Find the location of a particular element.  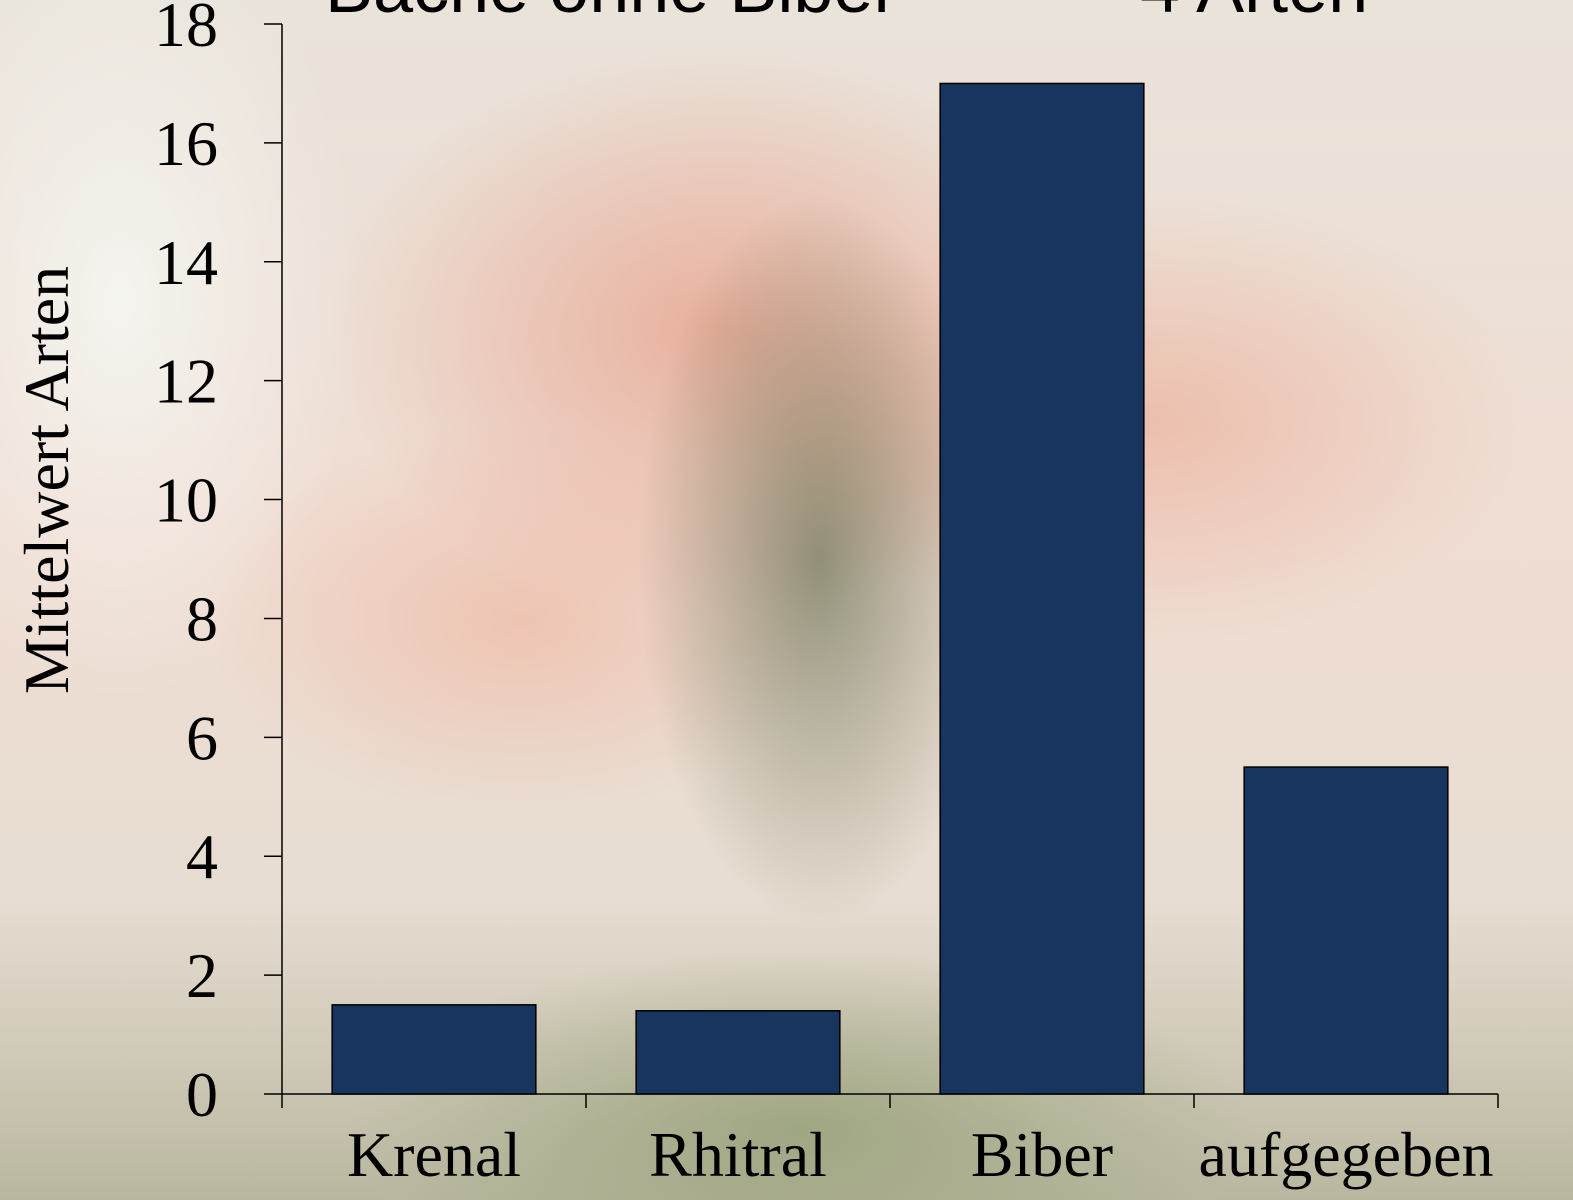

y-tick-label: 18 is located at coordinates (186, 30).